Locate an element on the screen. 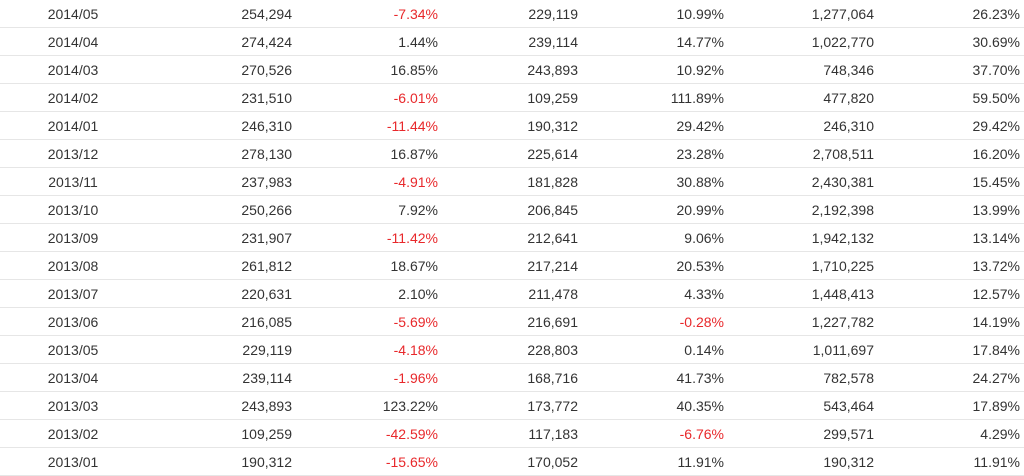 The image size is (1024, 476). value-cell: 10.99% is located at coordinates (655, 14).